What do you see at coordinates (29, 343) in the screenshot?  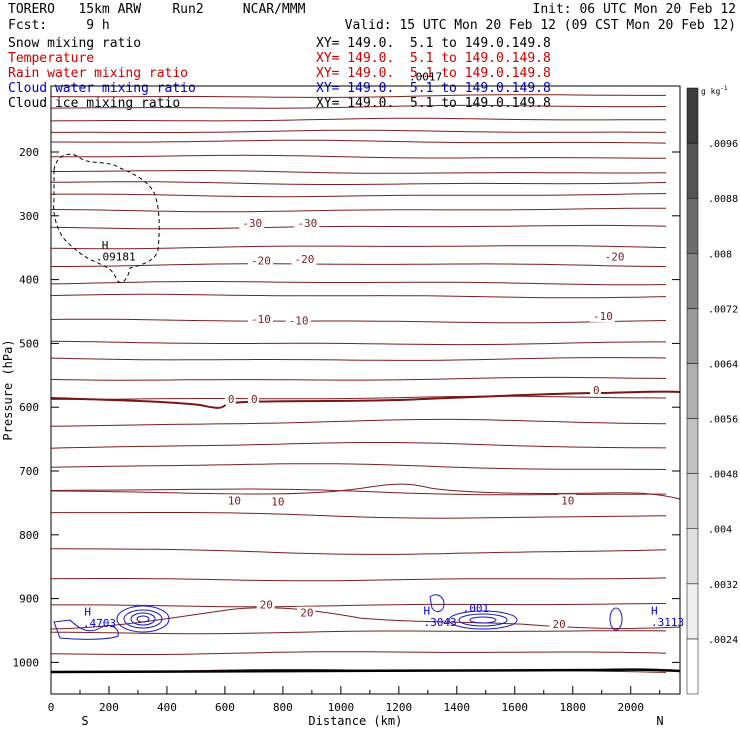 I see `y-tick-label: 500` at bounding box center [29, 343].